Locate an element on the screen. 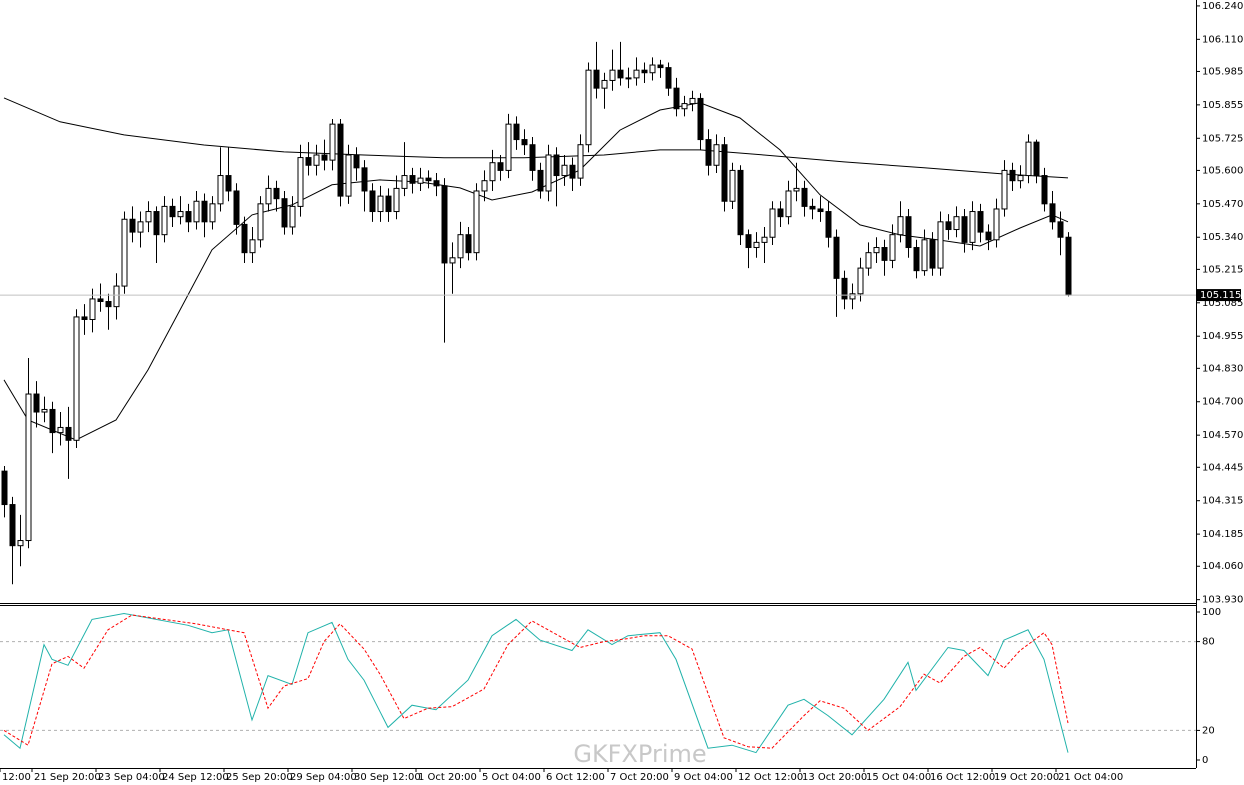  x-tick-label: 5 Oct 04:00 is located at coordinates (511, 777).